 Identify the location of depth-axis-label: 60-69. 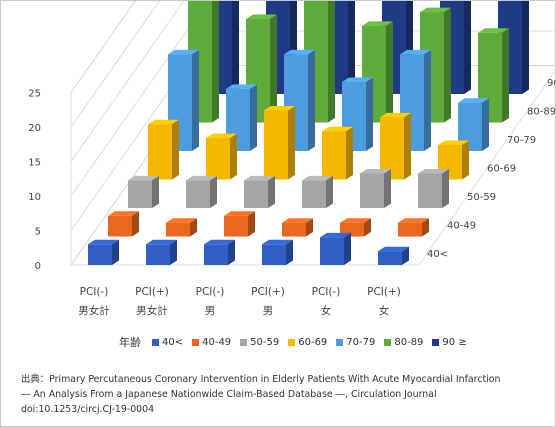
(501, 168).